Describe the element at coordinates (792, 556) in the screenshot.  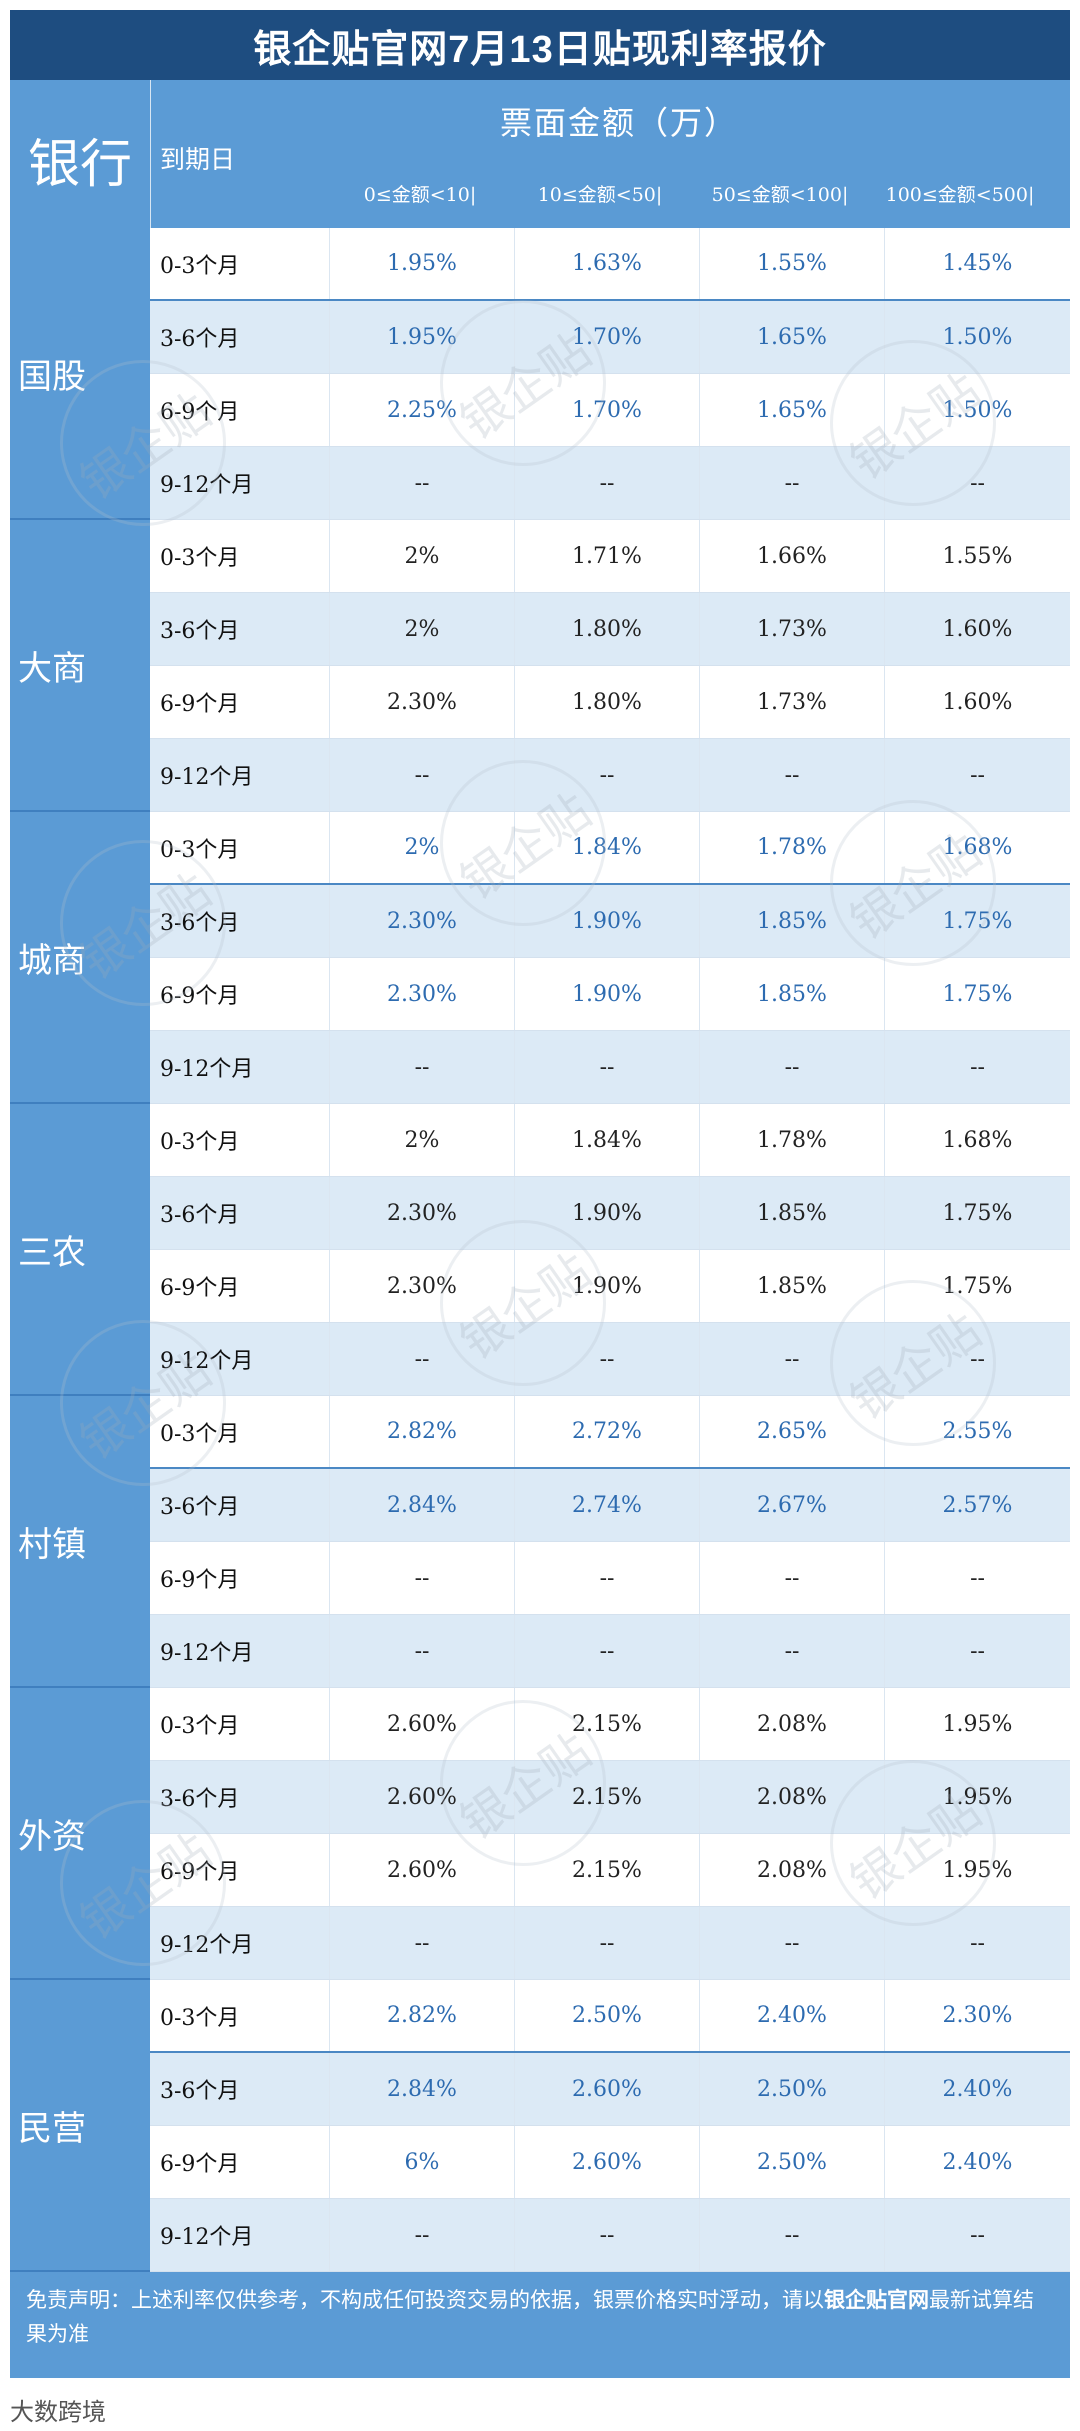
I see `rate-cell: 1.66%` at that location.